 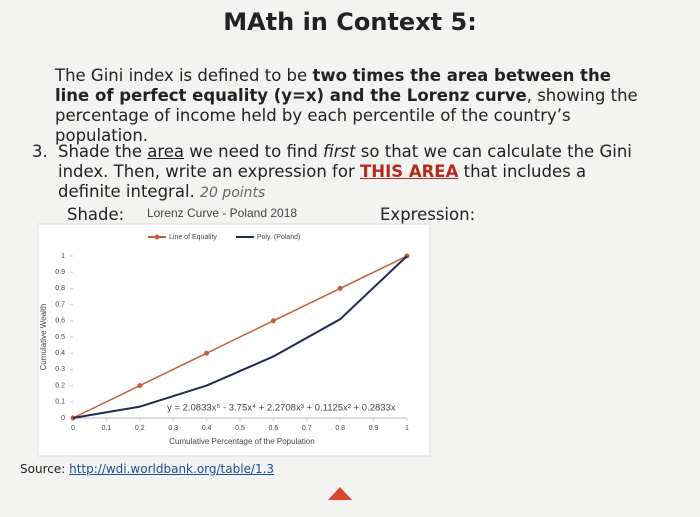 What do you see at coordinates (233, 193) in the screenshot?
I see `points: 20 points` at bounding box center [233, 193].